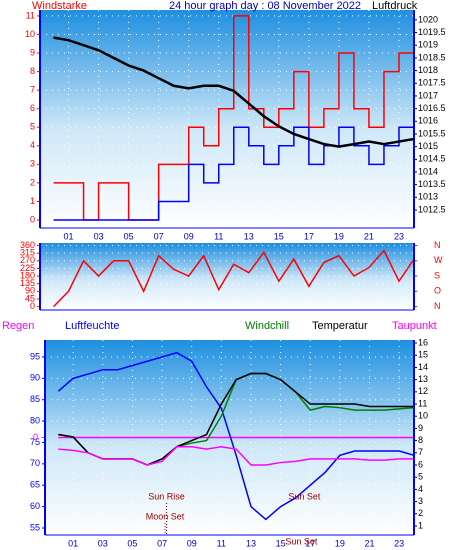 This screenshot has width=462, height=550. I want to click on y-tick-label: 135, so click(27, 283).